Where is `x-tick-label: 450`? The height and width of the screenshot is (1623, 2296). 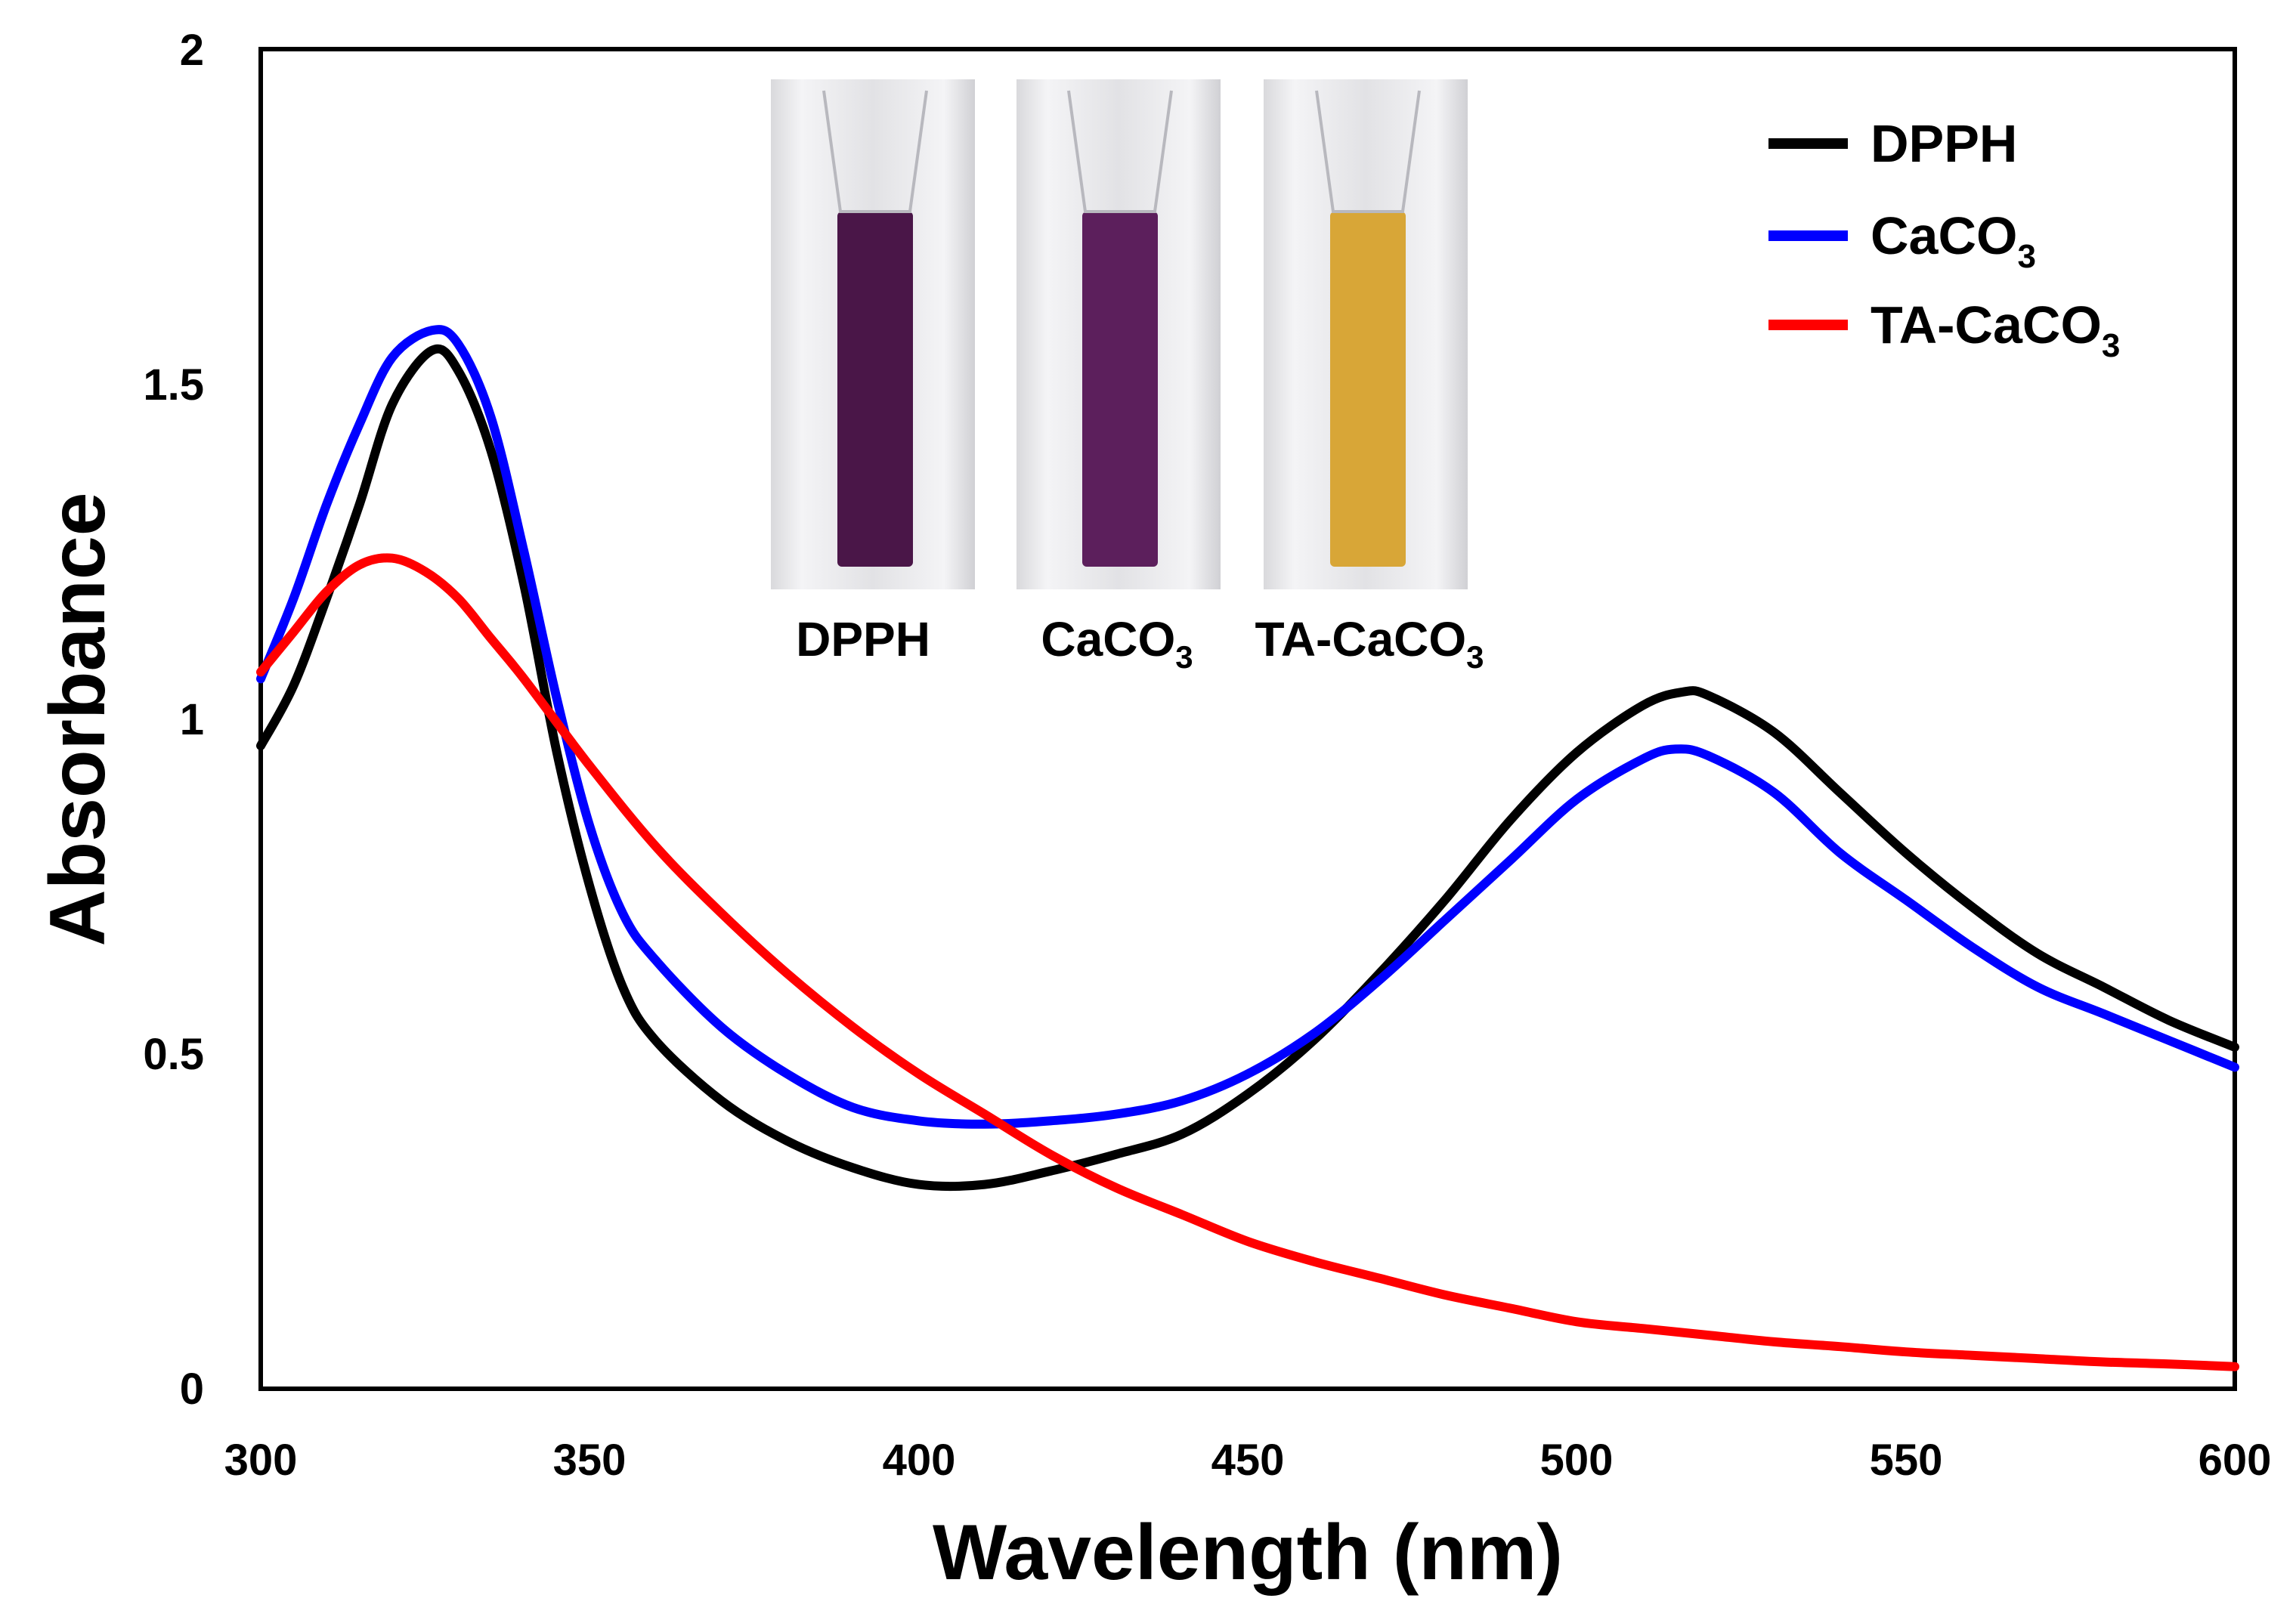
x-tick-label: 450 is located at coordinates (1248, 1461).